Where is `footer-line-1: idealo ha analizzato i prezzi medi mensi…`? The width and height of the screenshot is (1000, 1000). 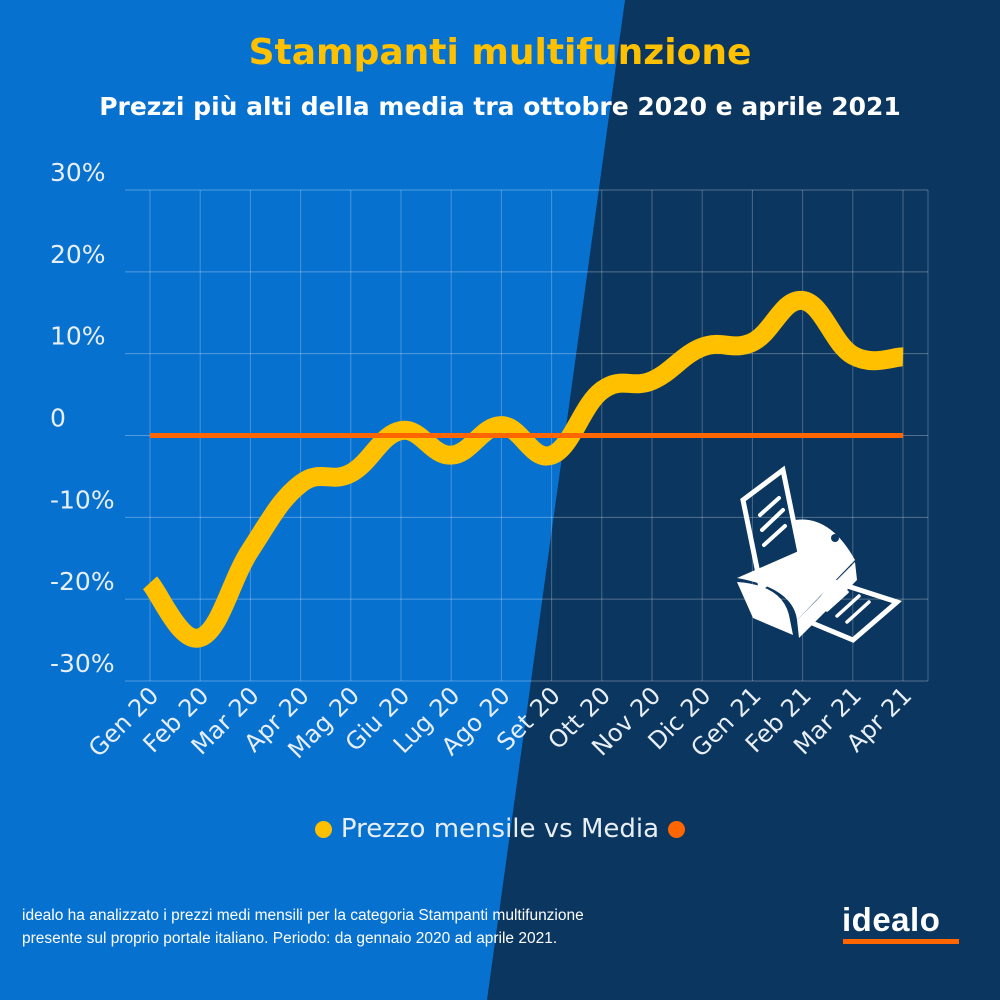 footer-line-1: idealo ha analizzato i prezzi medi mensi… is located at coordinates (303, 915).